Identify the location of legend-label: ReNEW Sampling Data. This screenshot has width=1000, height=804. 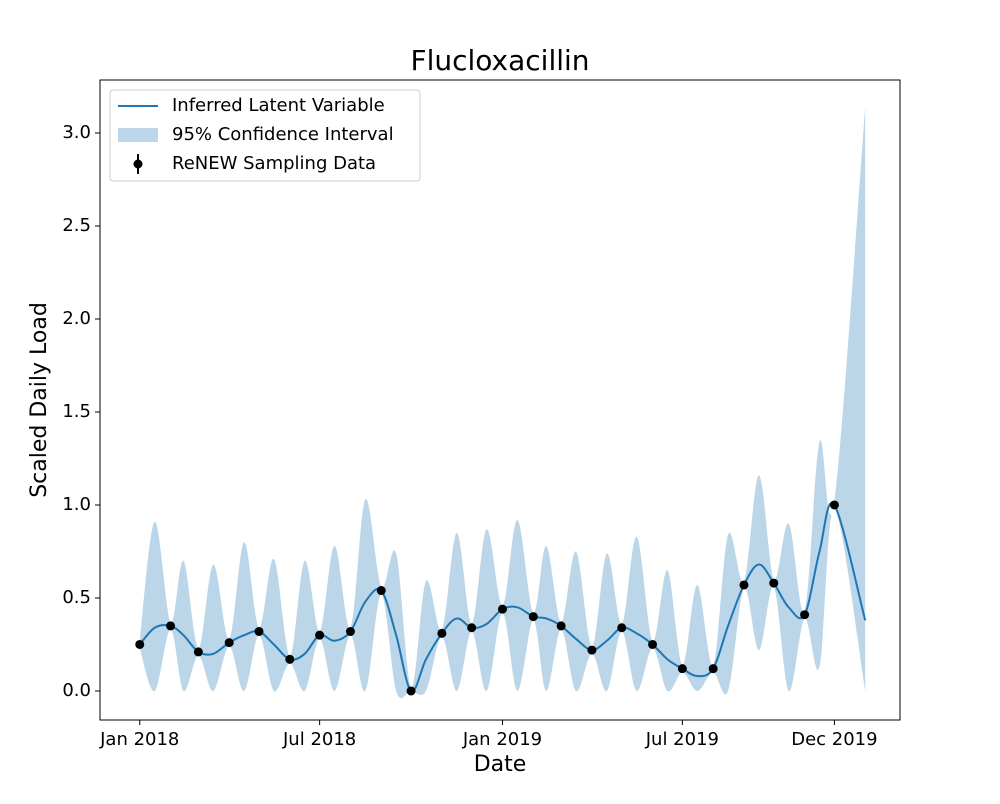
(274, 163).